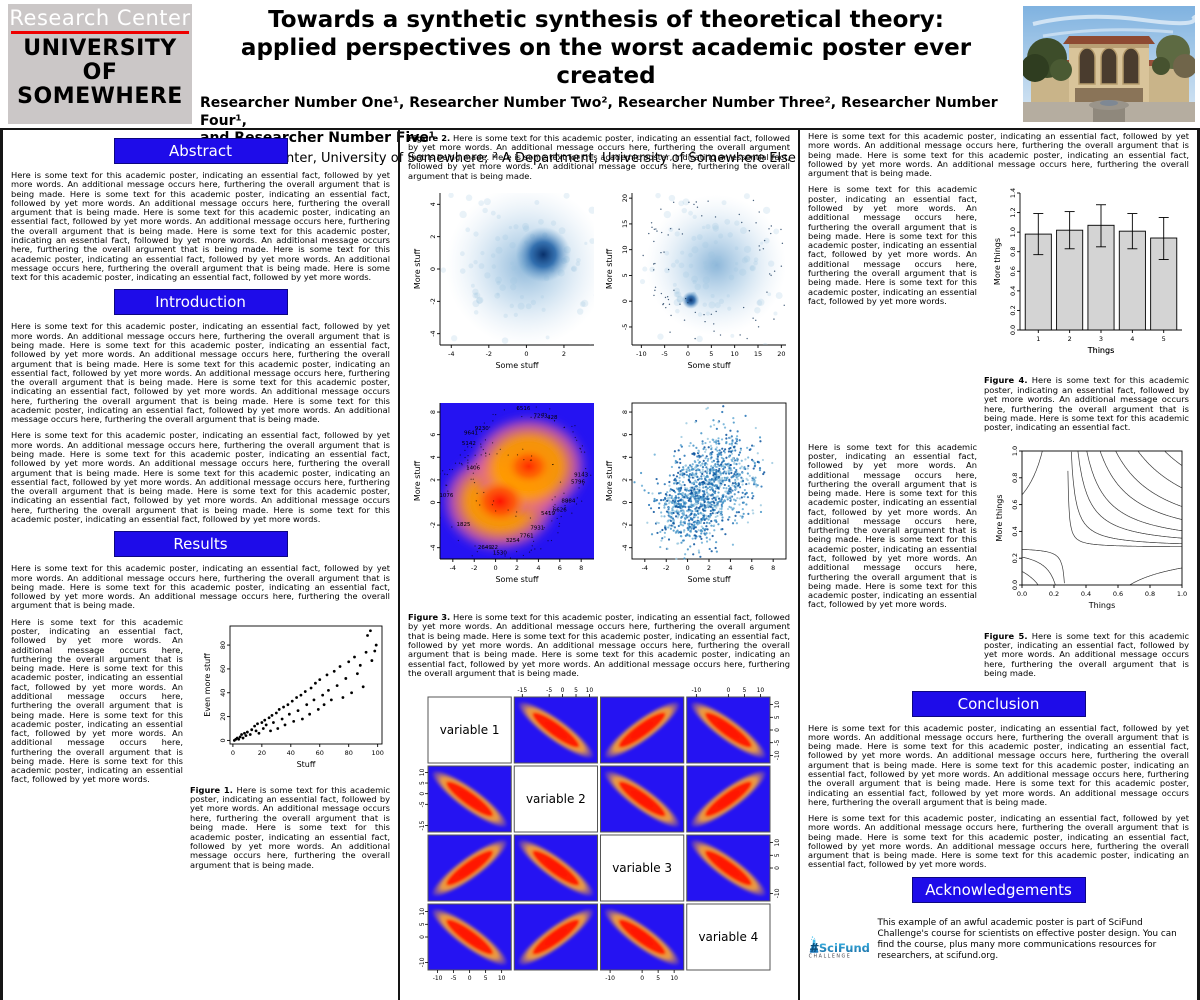 This screenshot has width=1200, height=1000. What do you see at coordinates (349, 753) in the screenshot?
I see `svg-text: 80` at bounding box center [349, 753].